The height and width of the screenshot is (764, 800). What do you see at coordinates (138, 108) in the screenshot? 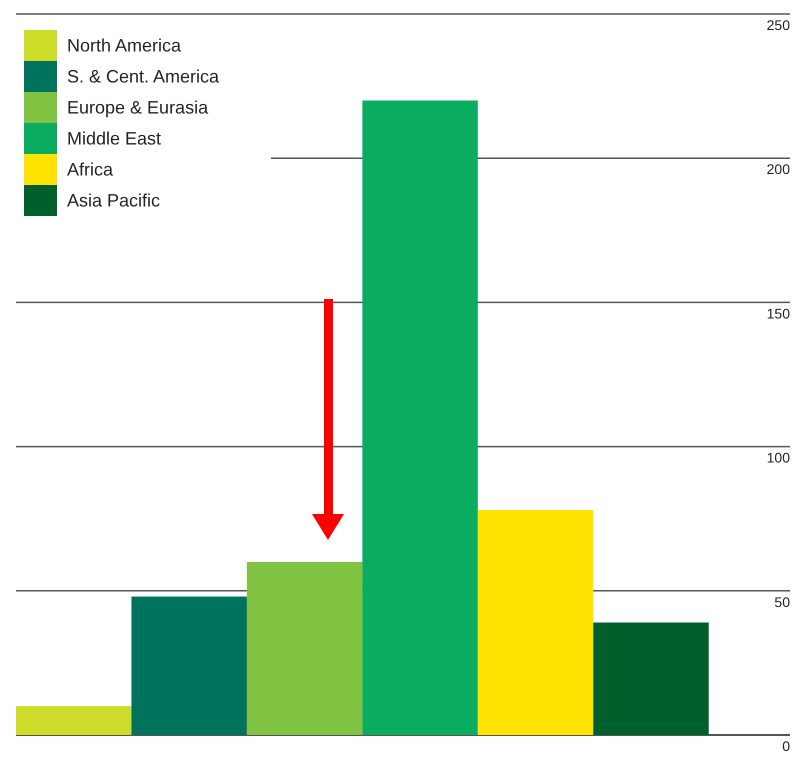
I see `legend-label: Europe & Eurasia` at bounding box center [138, 108].